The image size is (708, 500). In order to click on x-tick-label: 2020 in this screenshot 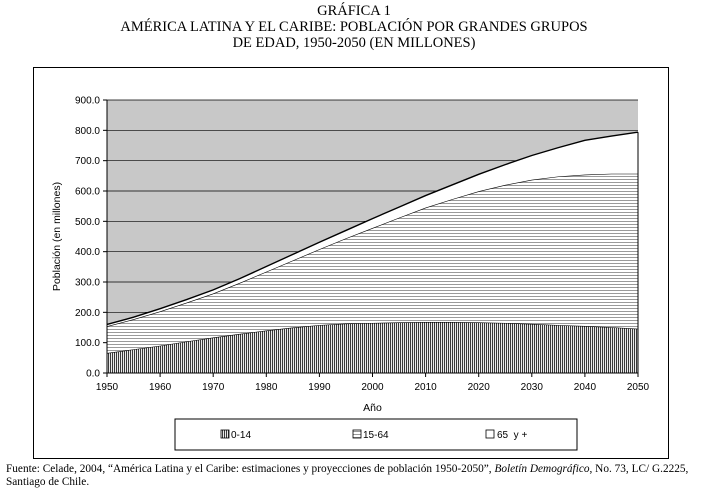, I will do `click(479, 387)`.